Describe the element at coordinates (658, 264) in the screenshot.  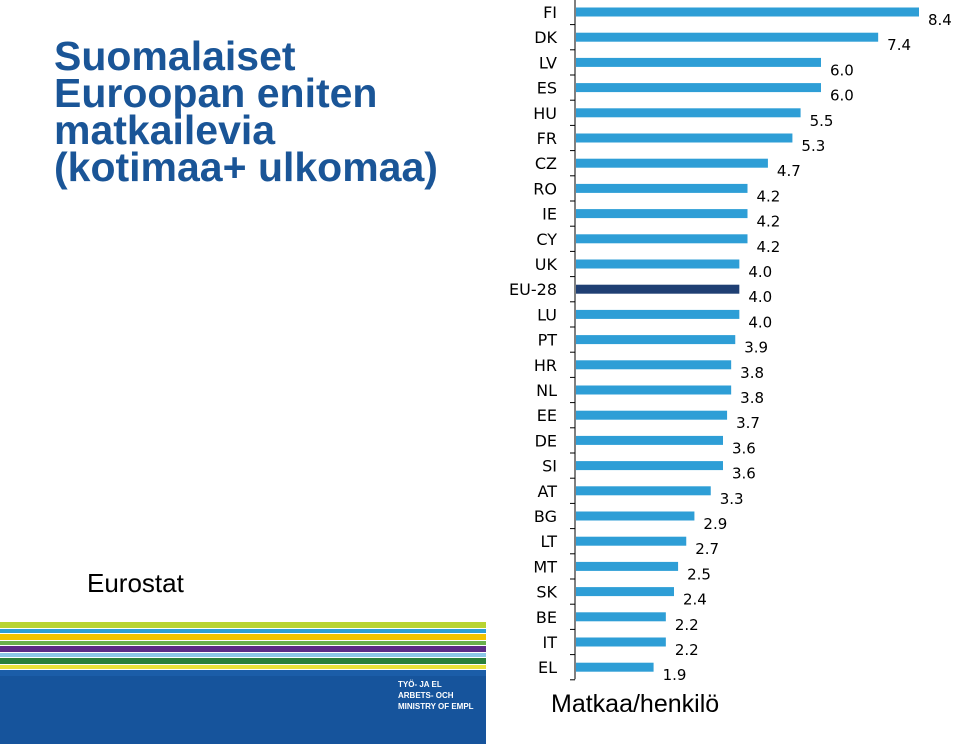
I see `bar-uk` at that location.